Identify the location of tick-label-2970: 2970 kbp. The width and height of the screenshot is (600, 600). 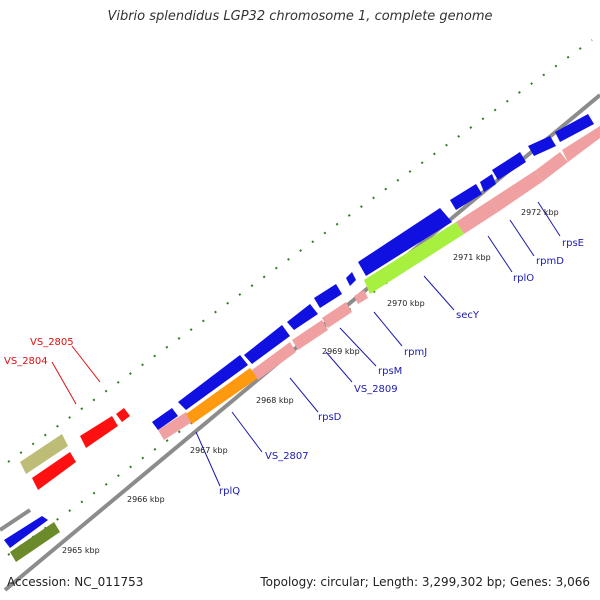
(406, 303).